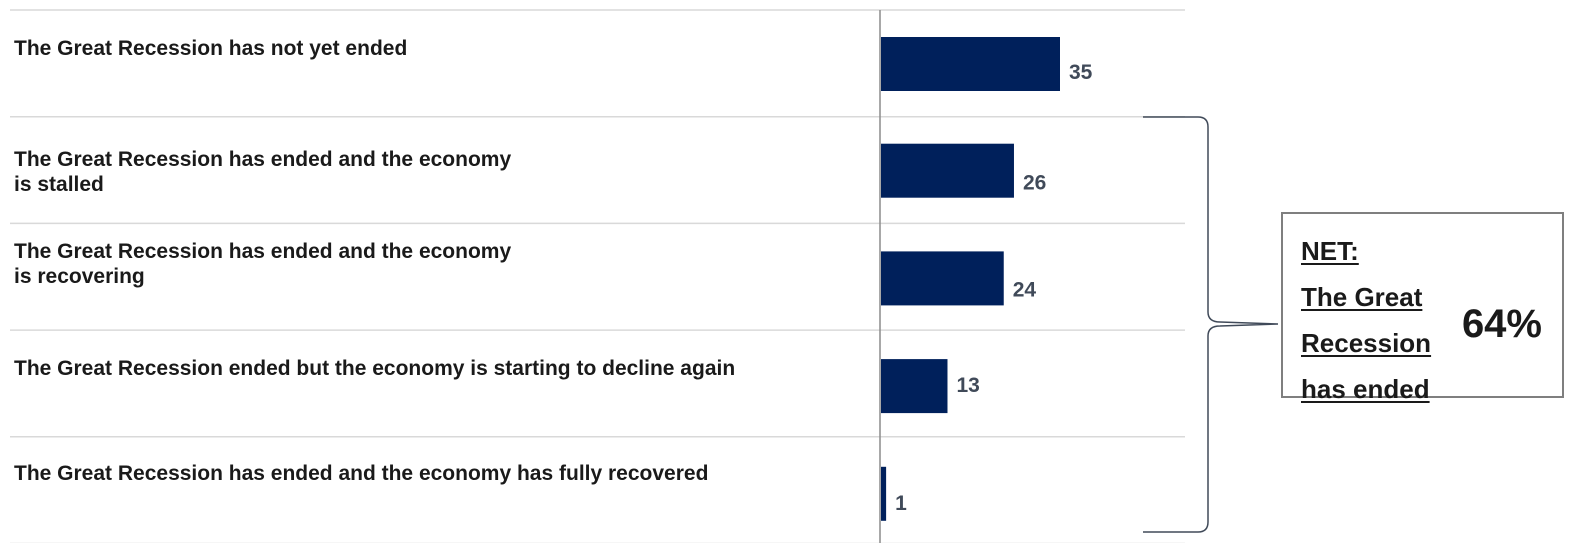 Image resolution: width=1574 pixels, height=543 pixels. Describe the element at coordinates (1366, 320) in the screenshot. I see `net-title: NET: The Great Recession has ended` at that location.